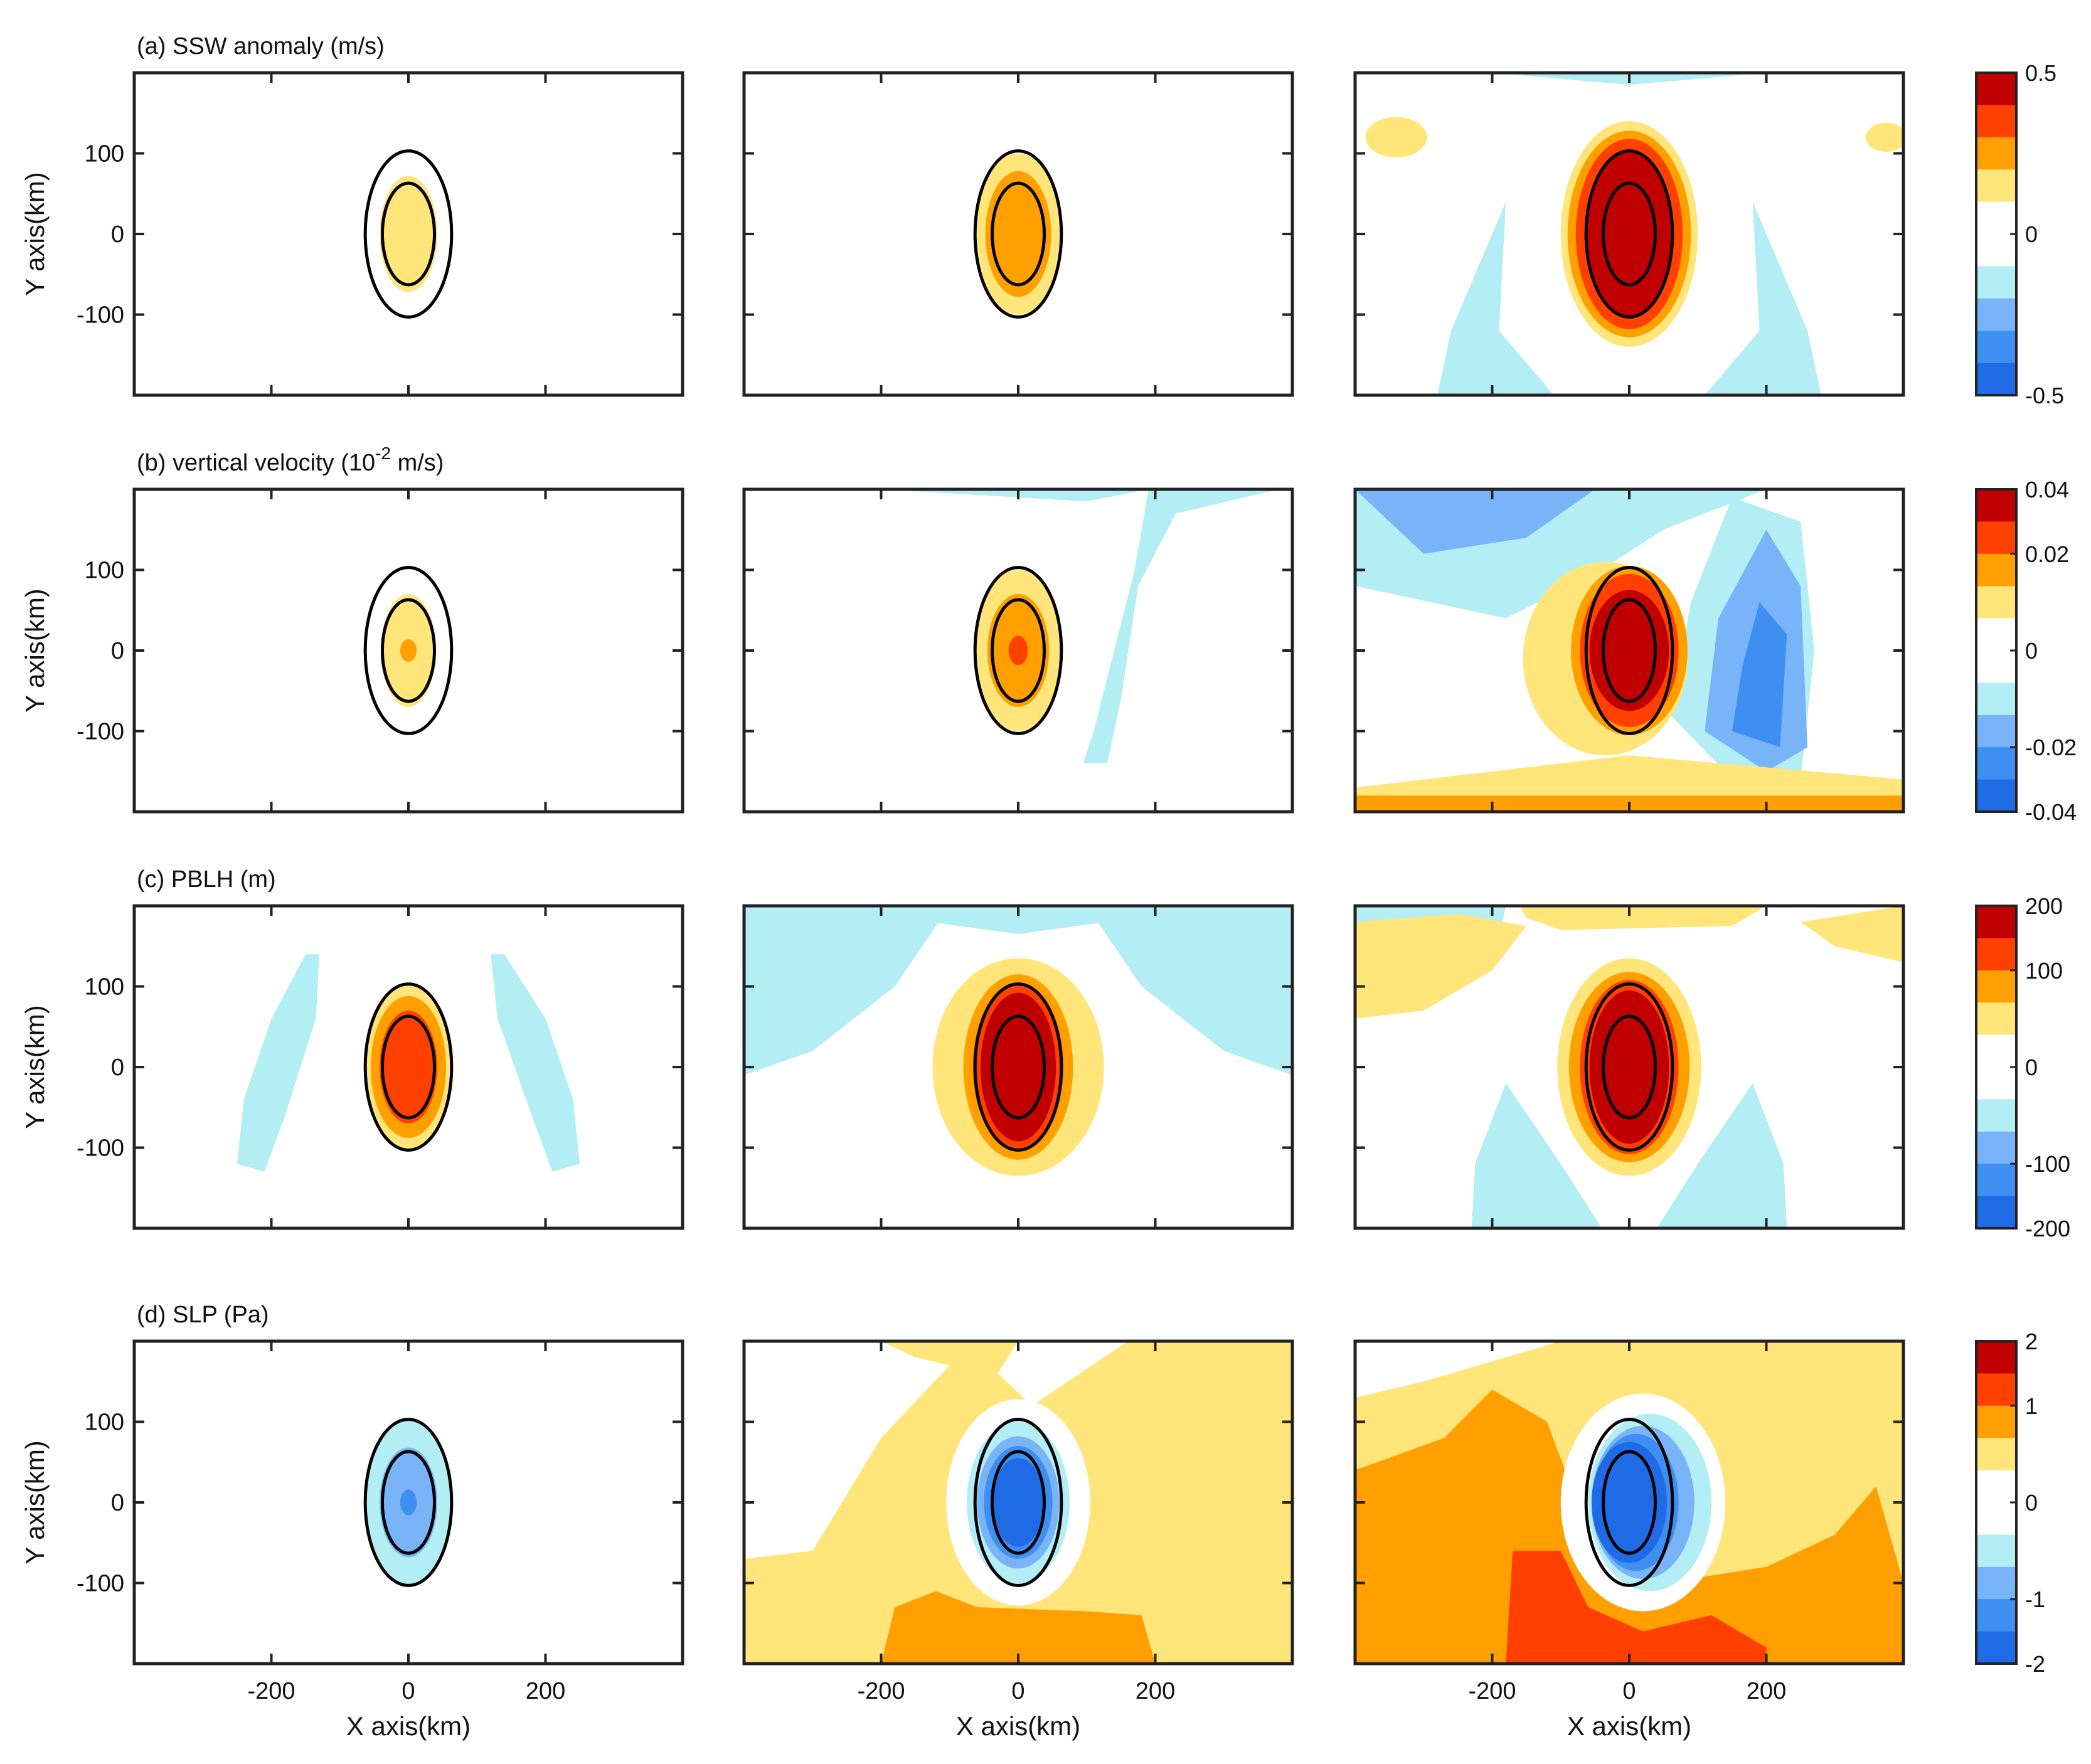 Image resolution: width=2091 pixels, height=1764 pixels. I want to click on colorbar-label: 0.5, so click(2040, 73).